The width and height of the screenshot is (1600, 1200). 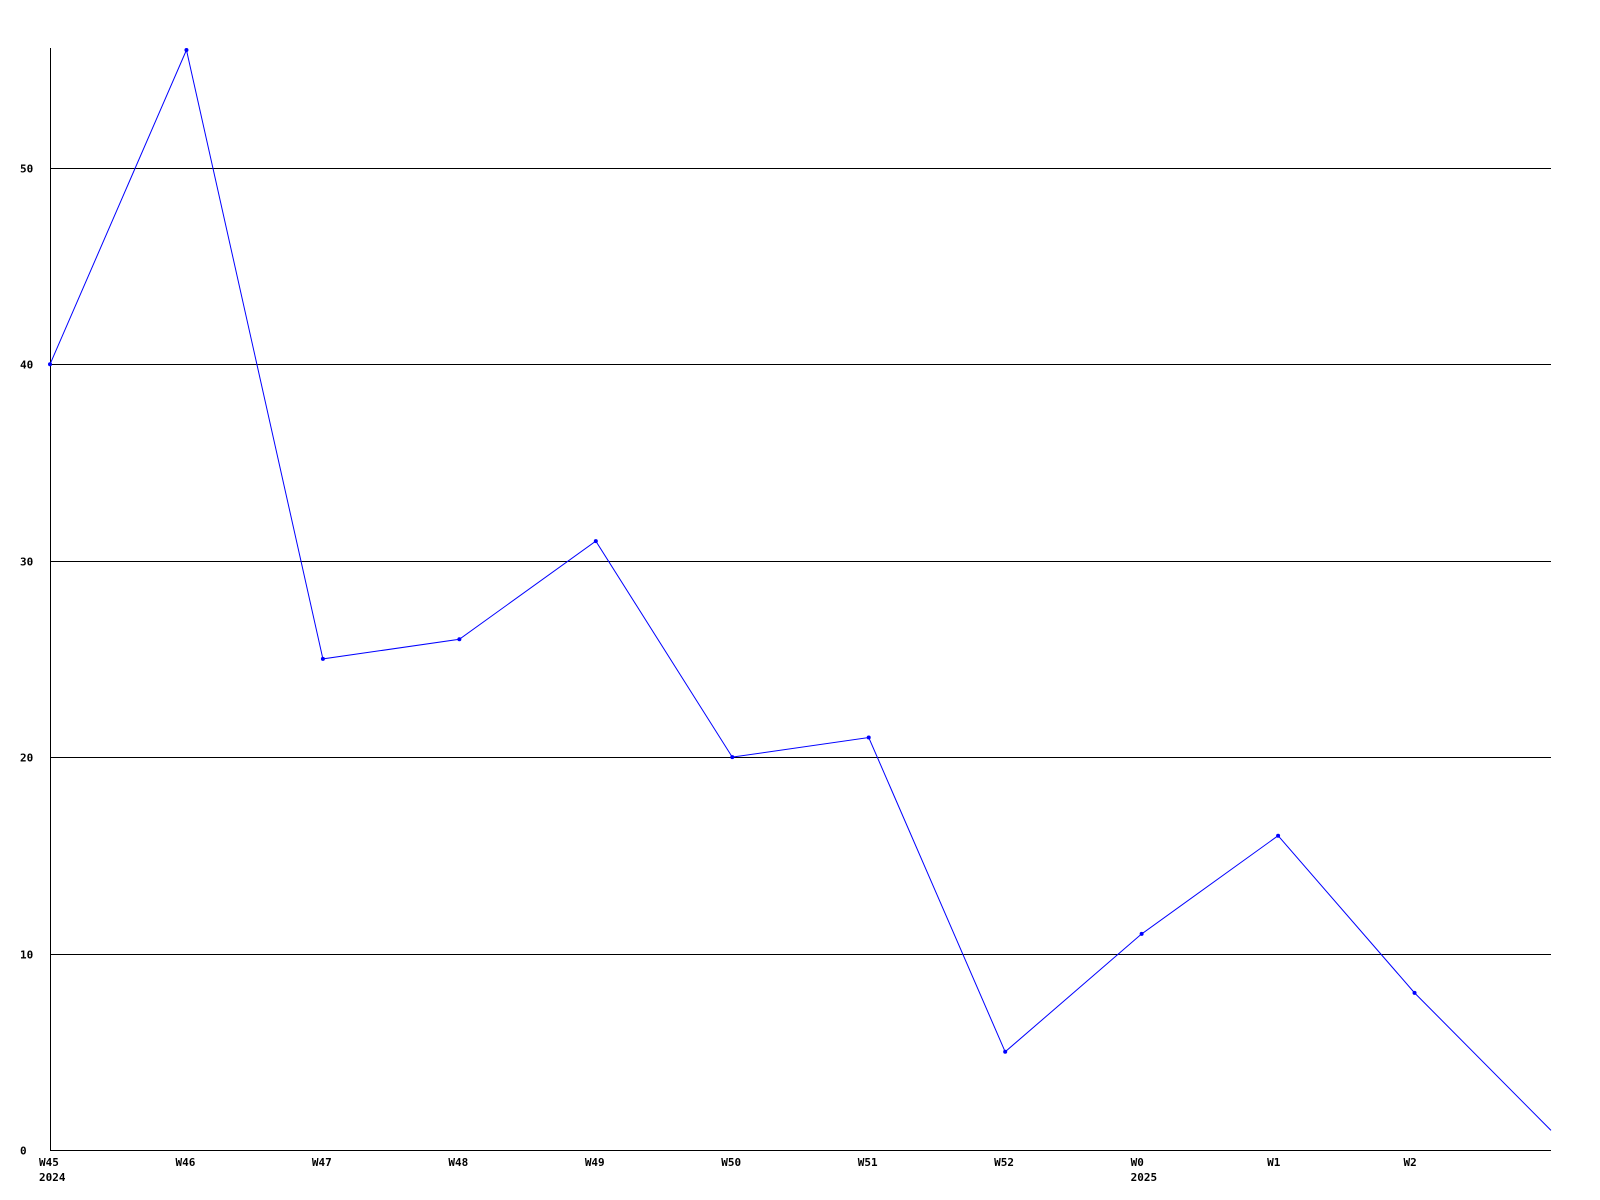 I want to click on x-tick-label: W2, so click(x=1410, y=1162).